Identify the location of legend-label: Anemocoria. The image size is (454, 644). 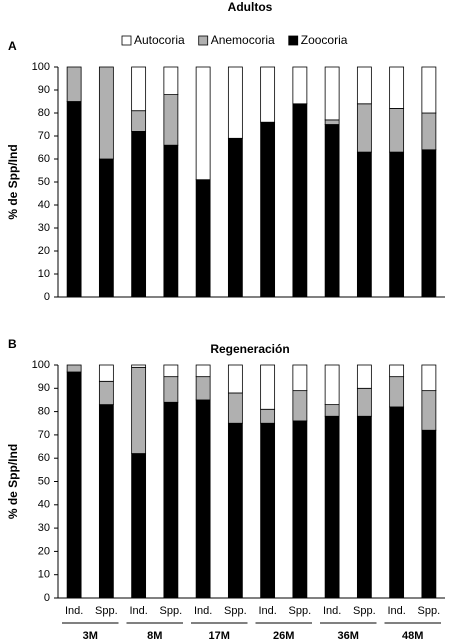
(243, 40).